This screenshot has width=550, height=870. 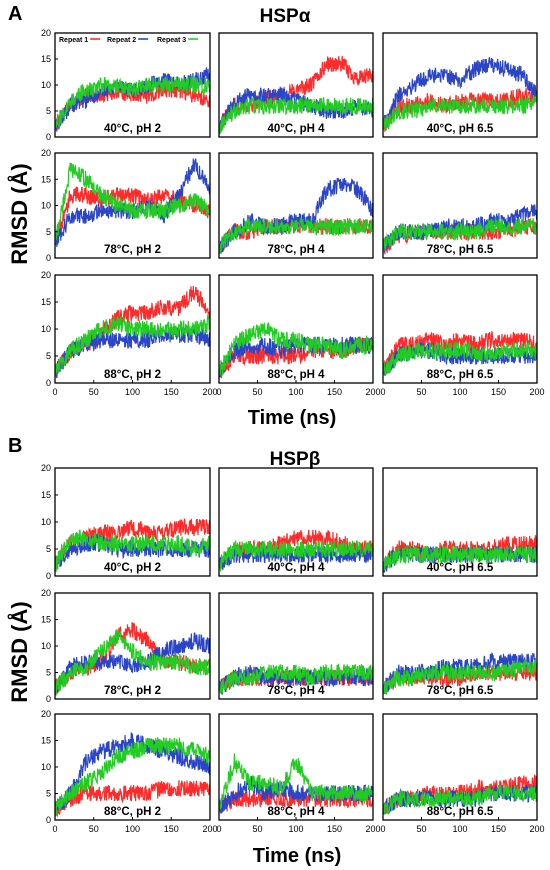 I want to click on legend-label: Repeat 3, so click(x=171, y=40).